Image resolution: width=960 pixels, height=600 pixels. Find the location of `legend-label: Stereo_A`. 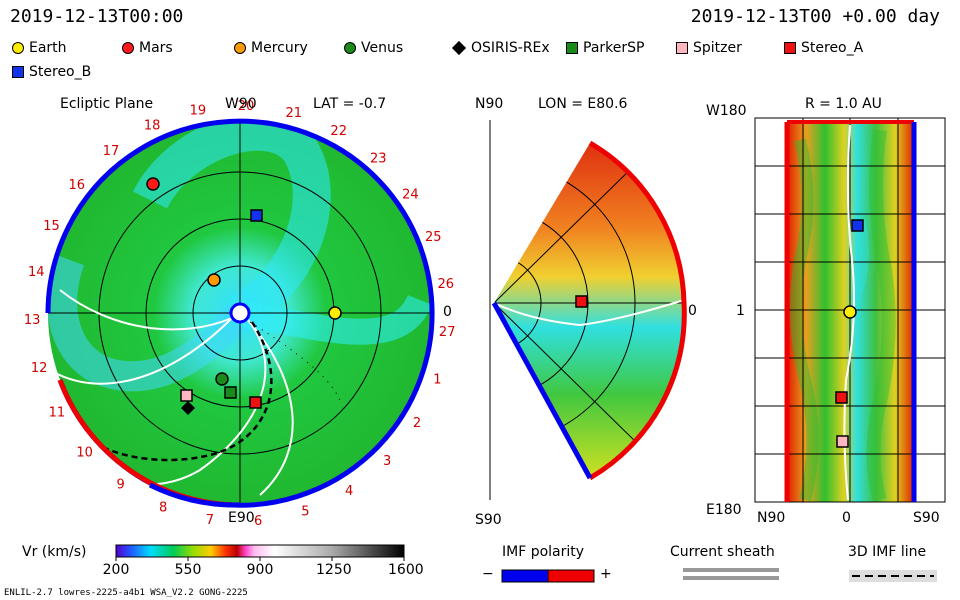

legend-label: Stereo_A is located at coordinates (832, 48).